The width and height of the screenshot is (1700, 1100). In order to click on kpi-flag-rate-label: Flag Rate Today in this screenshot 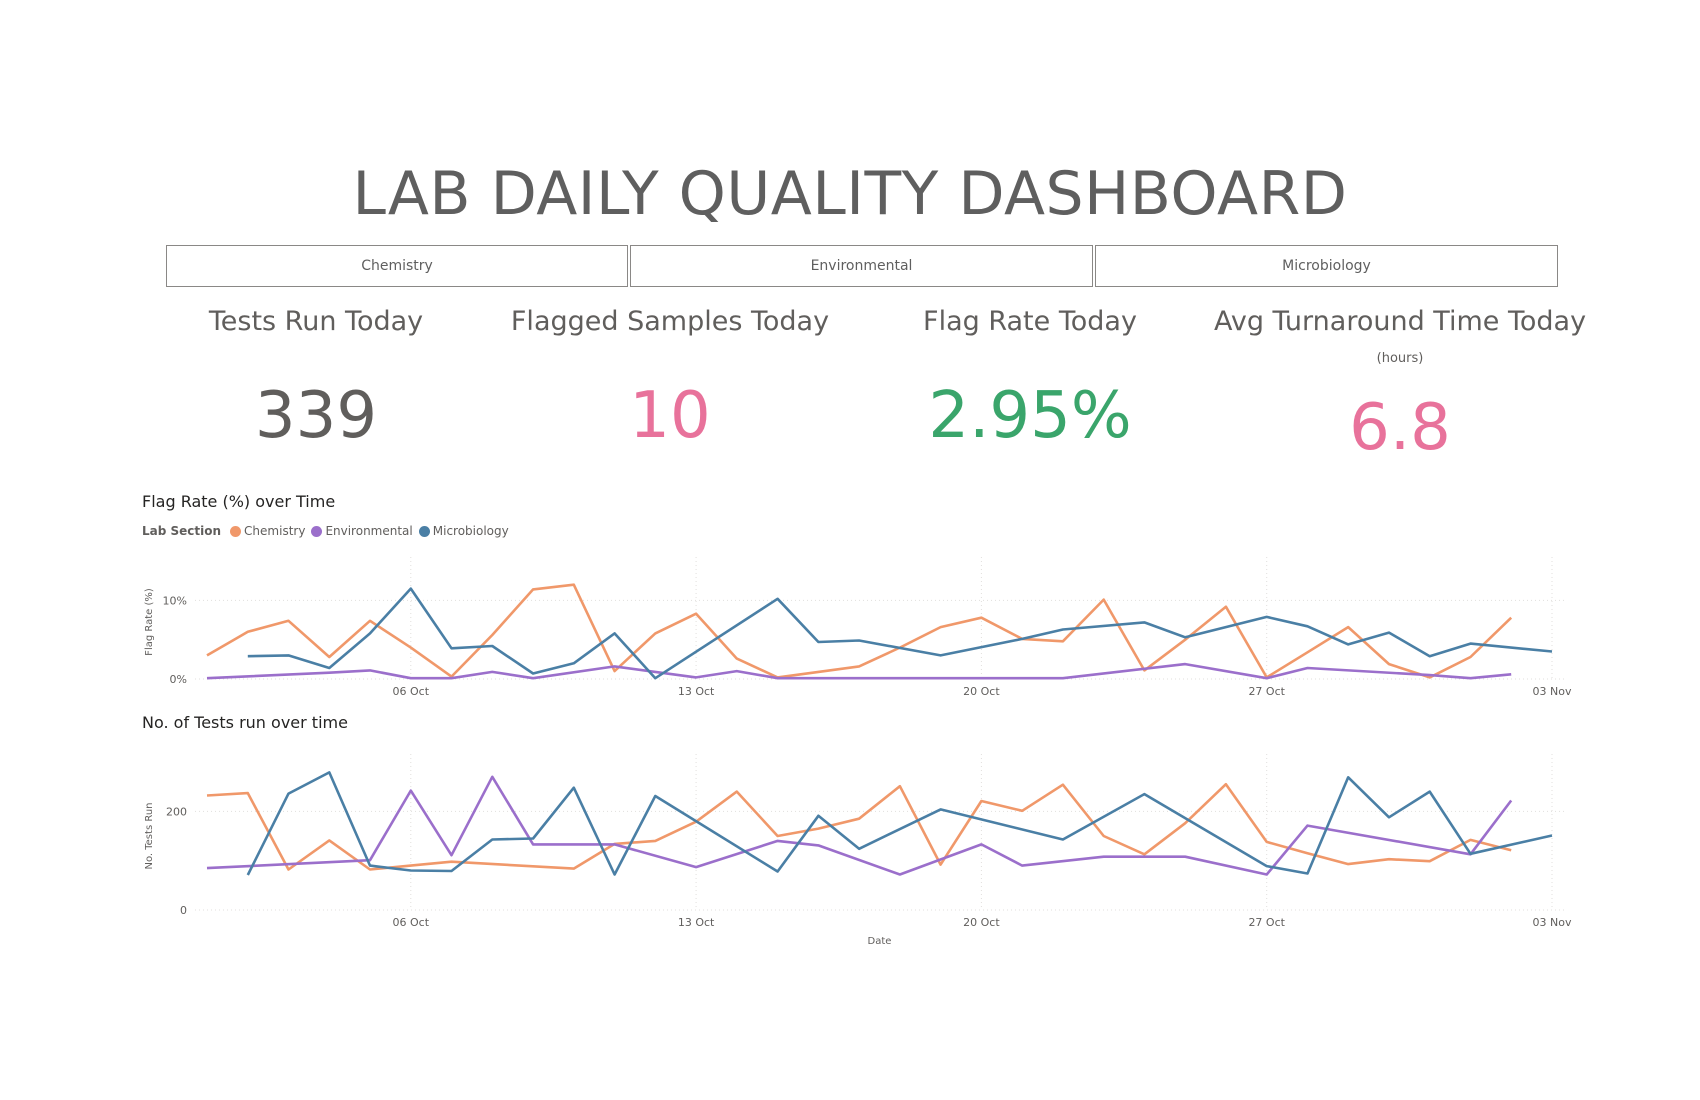, I will do `click(1030, 321)`.